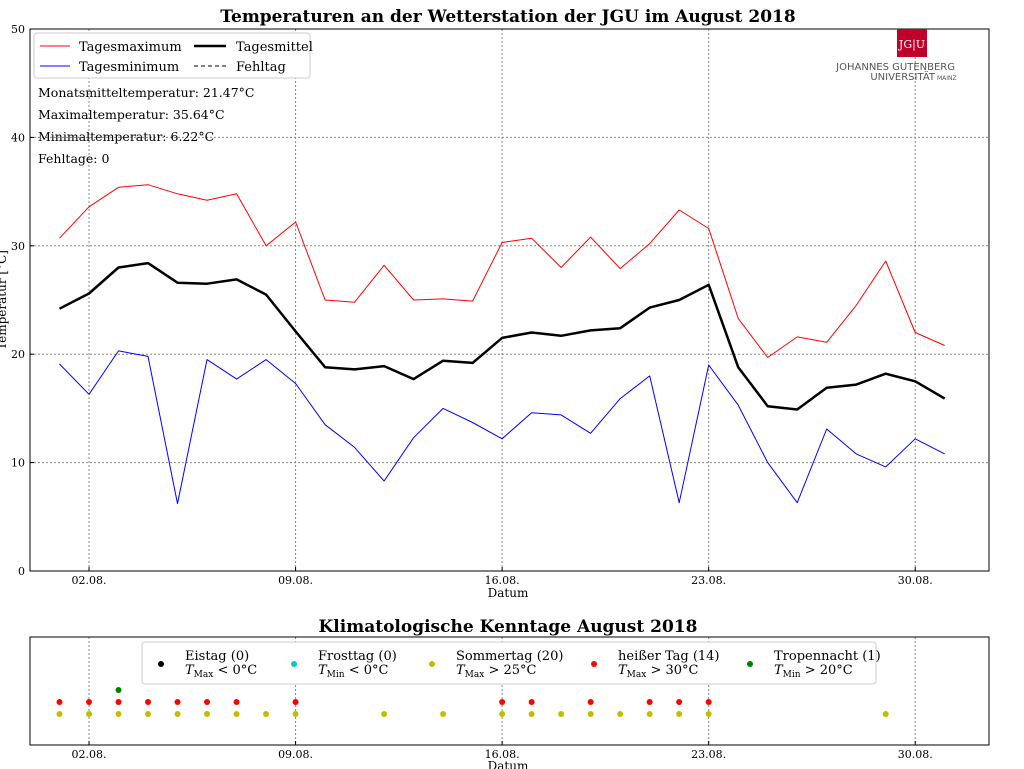 Image resolution: width=1024 pixels, height=769 pixels. I want to click on legend-label-tagesmaximum: Tagesmaximum, so click(130, 47).